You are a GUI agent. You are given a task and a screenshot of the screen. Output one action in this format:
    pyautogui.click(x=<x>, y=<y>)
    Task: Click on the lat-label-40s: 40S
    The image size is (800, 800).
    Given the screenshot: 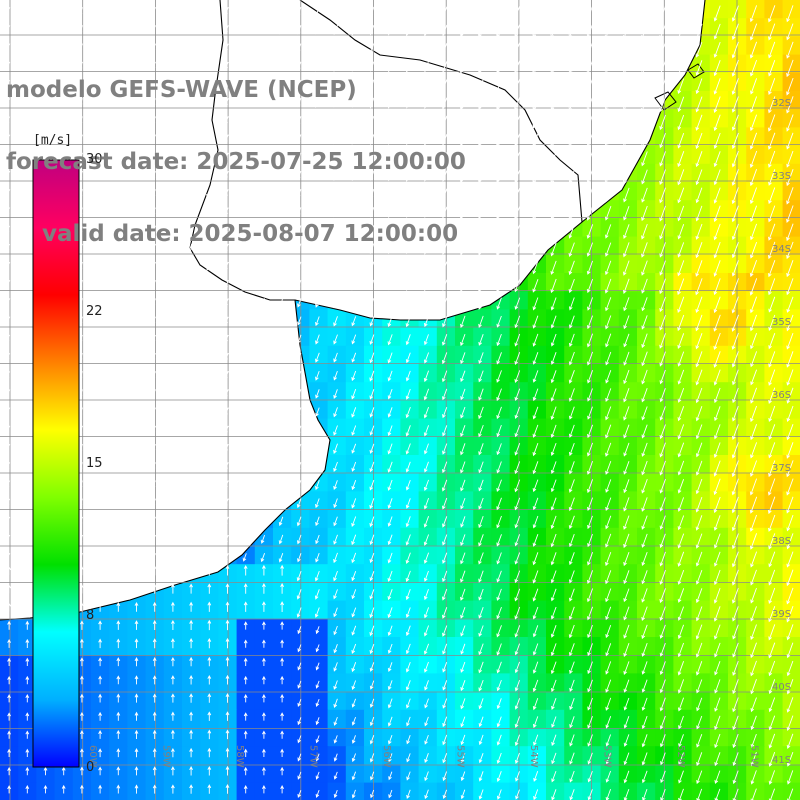 What is the action you would take?
    pyautogui.click(x=781, y=687)
    